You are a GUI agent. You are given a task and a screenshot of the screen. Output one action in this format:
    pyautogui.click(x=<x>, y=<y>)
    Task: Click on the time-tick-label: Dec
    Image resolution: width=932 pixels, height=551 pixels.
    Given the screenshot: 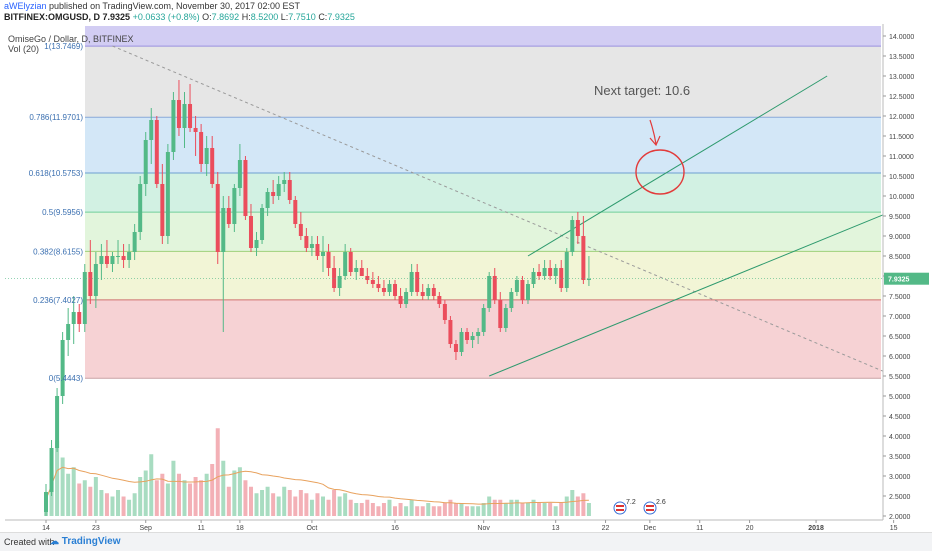 What is the action you would take?
    pyautogui.click(x=650, y=528)
    